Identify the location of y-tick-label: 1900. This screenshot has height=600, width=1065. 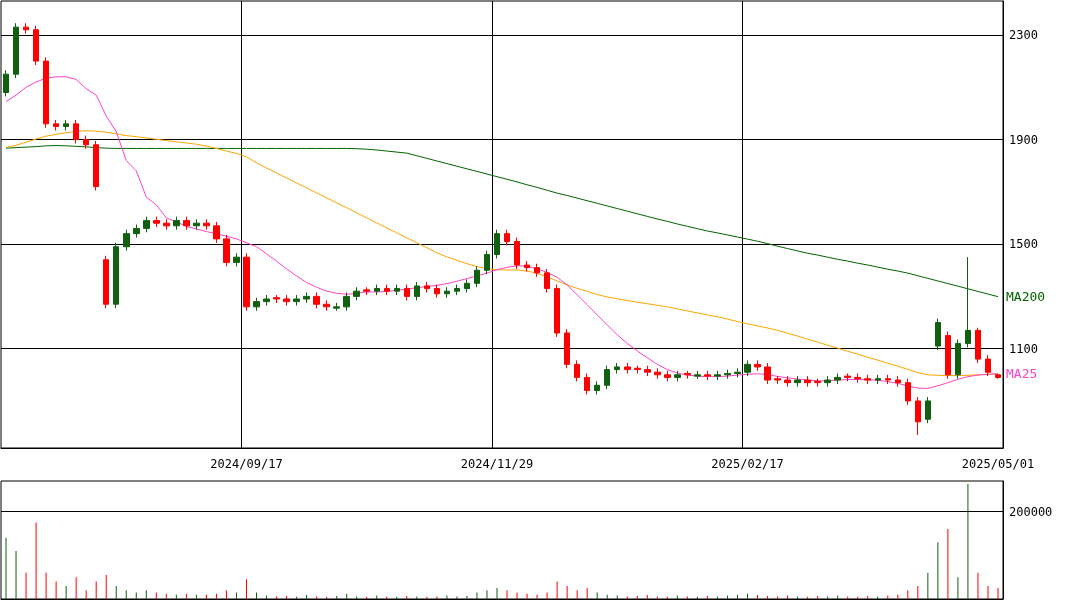
(1023, 139).